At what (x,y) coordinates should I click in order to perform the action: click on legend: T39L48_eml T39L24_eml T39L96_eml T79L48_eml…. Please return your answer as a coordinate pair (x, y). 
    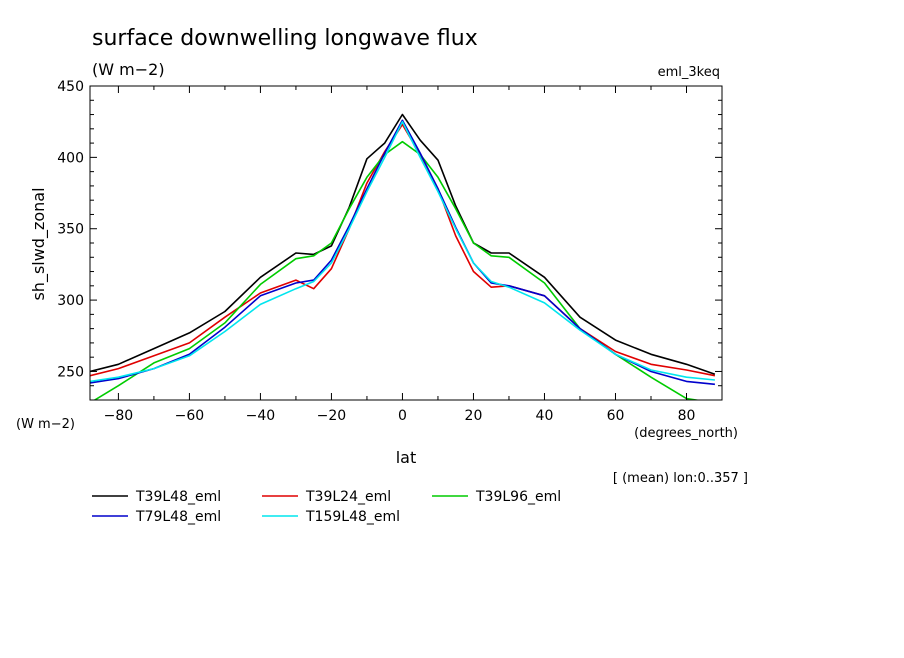
    Looking at the image, I should click on (326, 507).